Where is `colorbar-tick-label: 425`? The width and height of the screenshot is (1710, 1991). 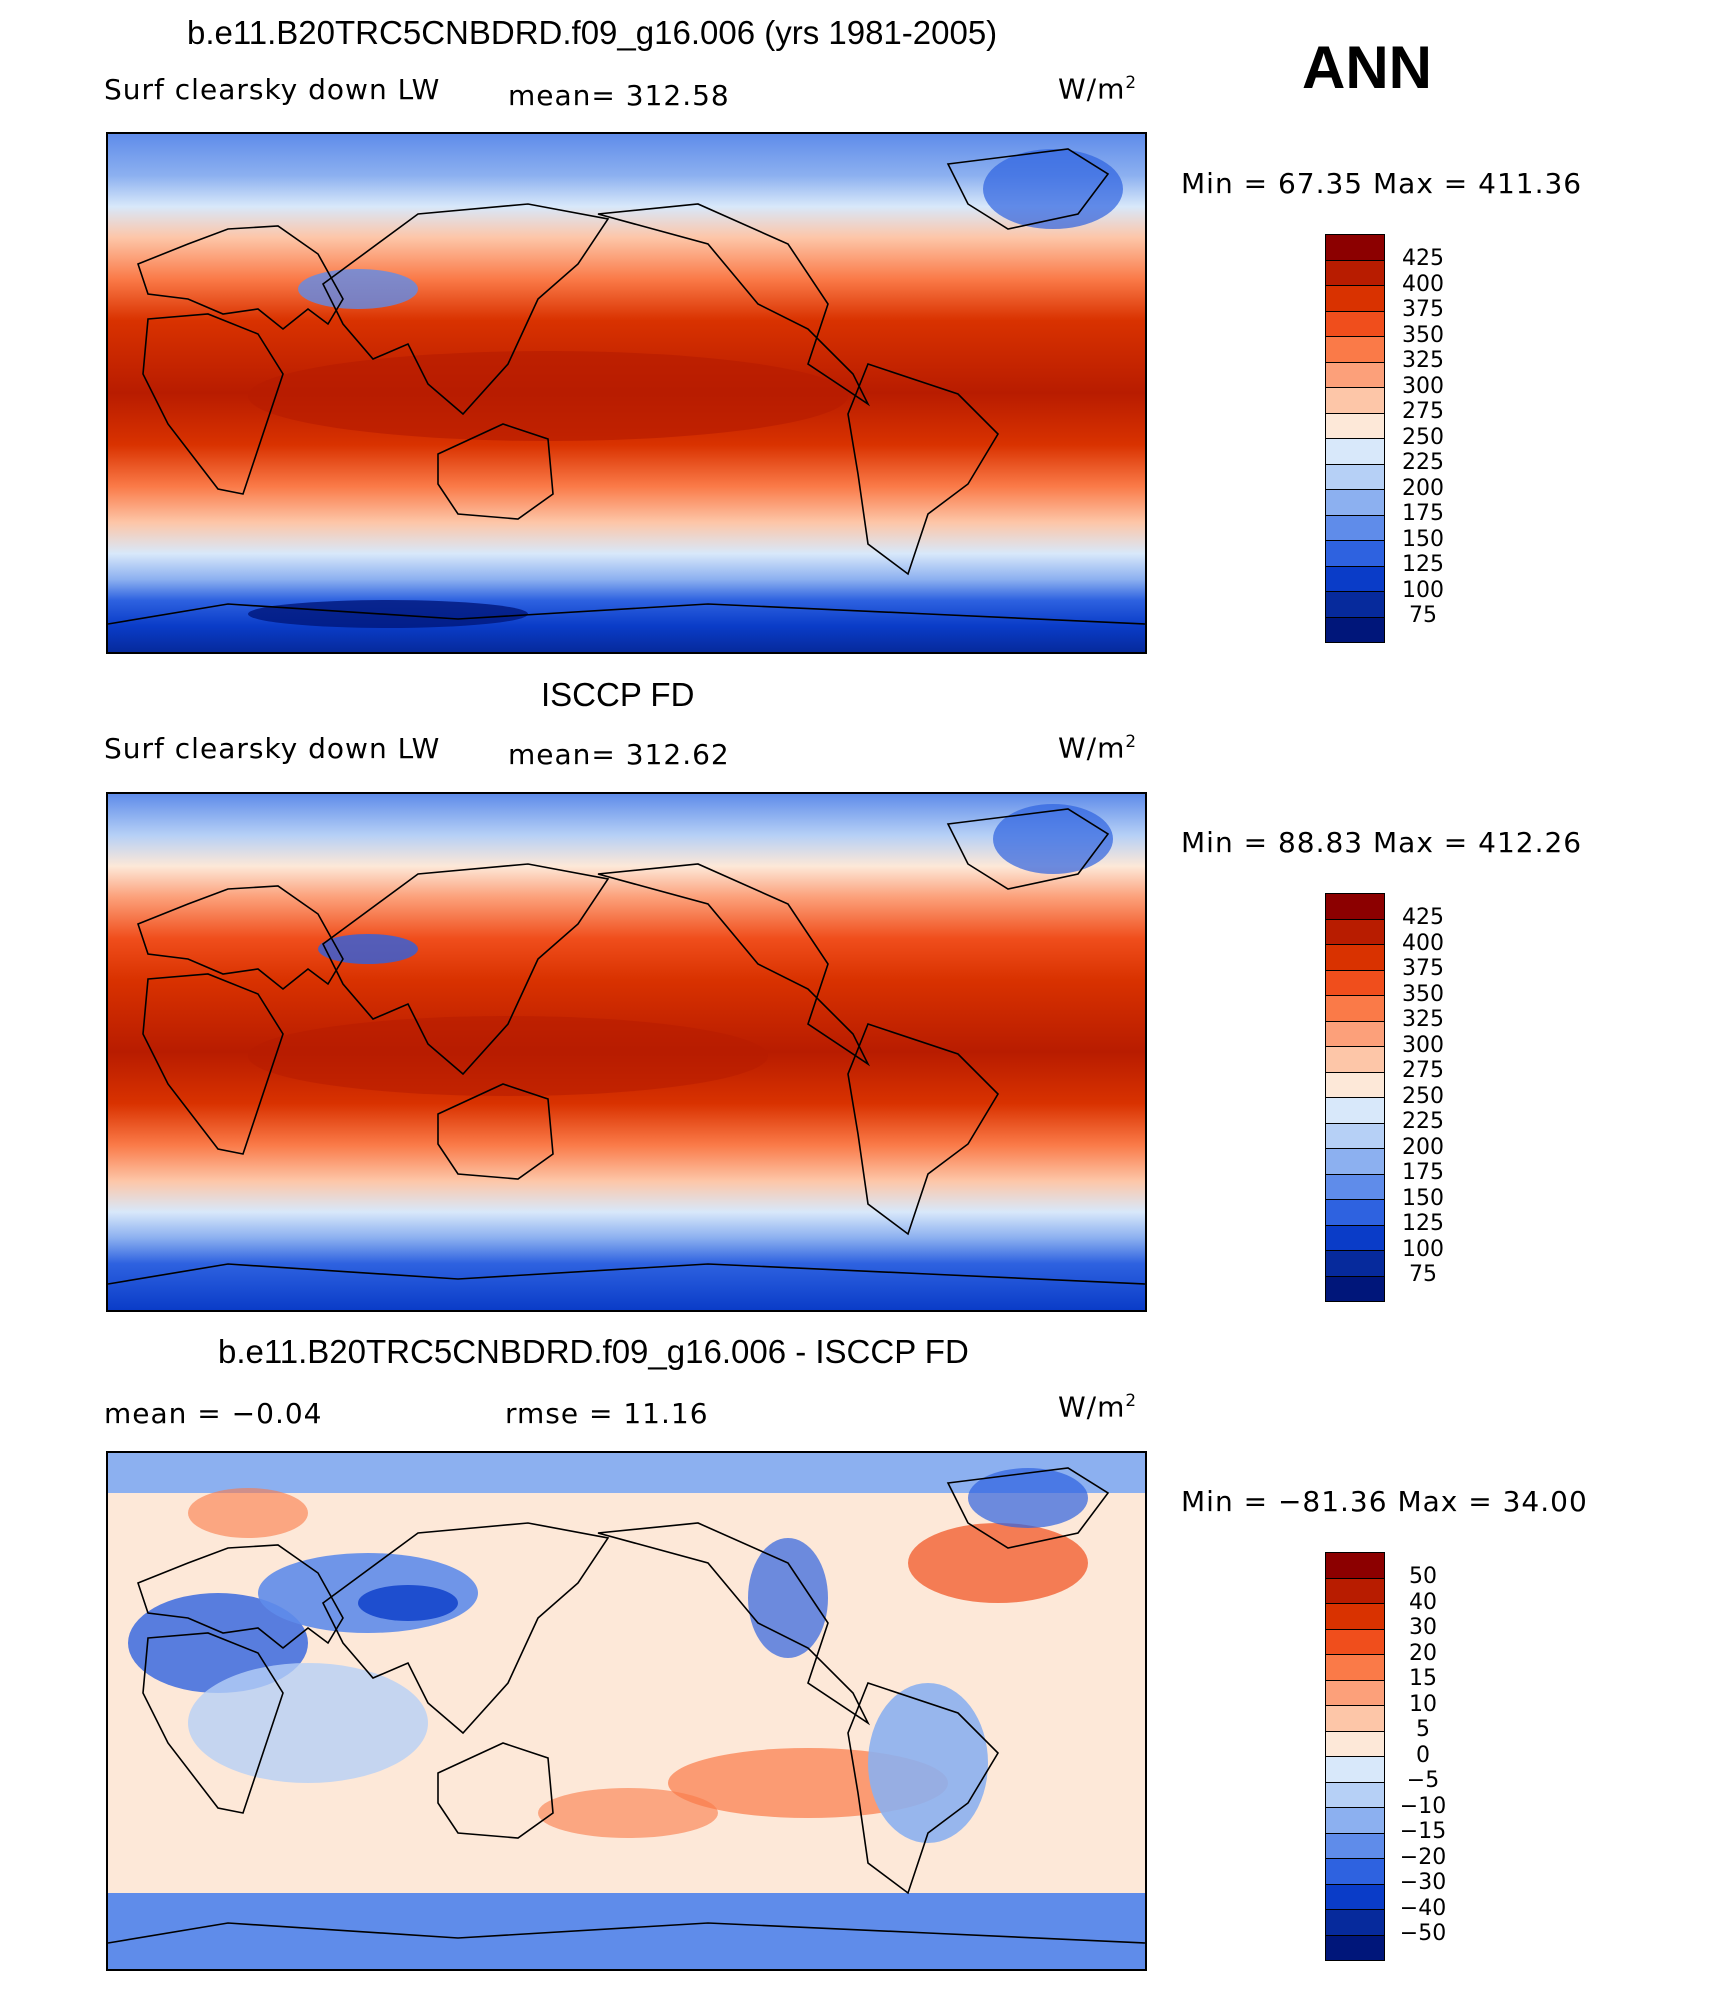 colorbar-tick-label: 425 is located at coordinates (1423, 917).